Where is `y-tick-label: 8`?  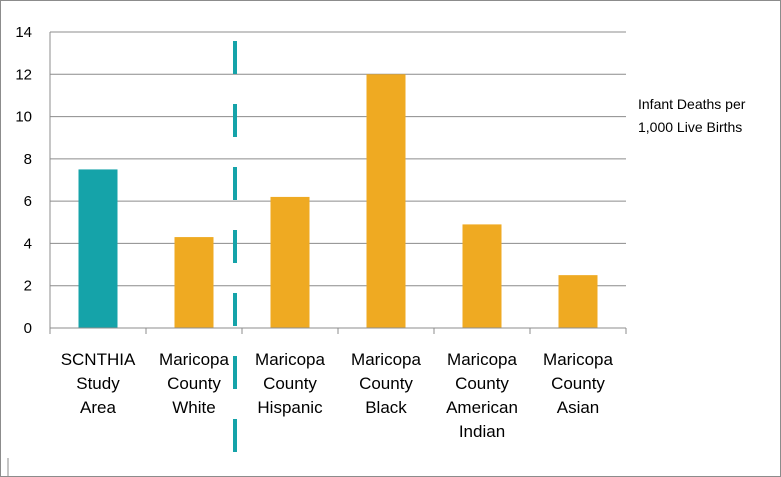 y-tick-label: 8 is located at coordinates (28, 159).